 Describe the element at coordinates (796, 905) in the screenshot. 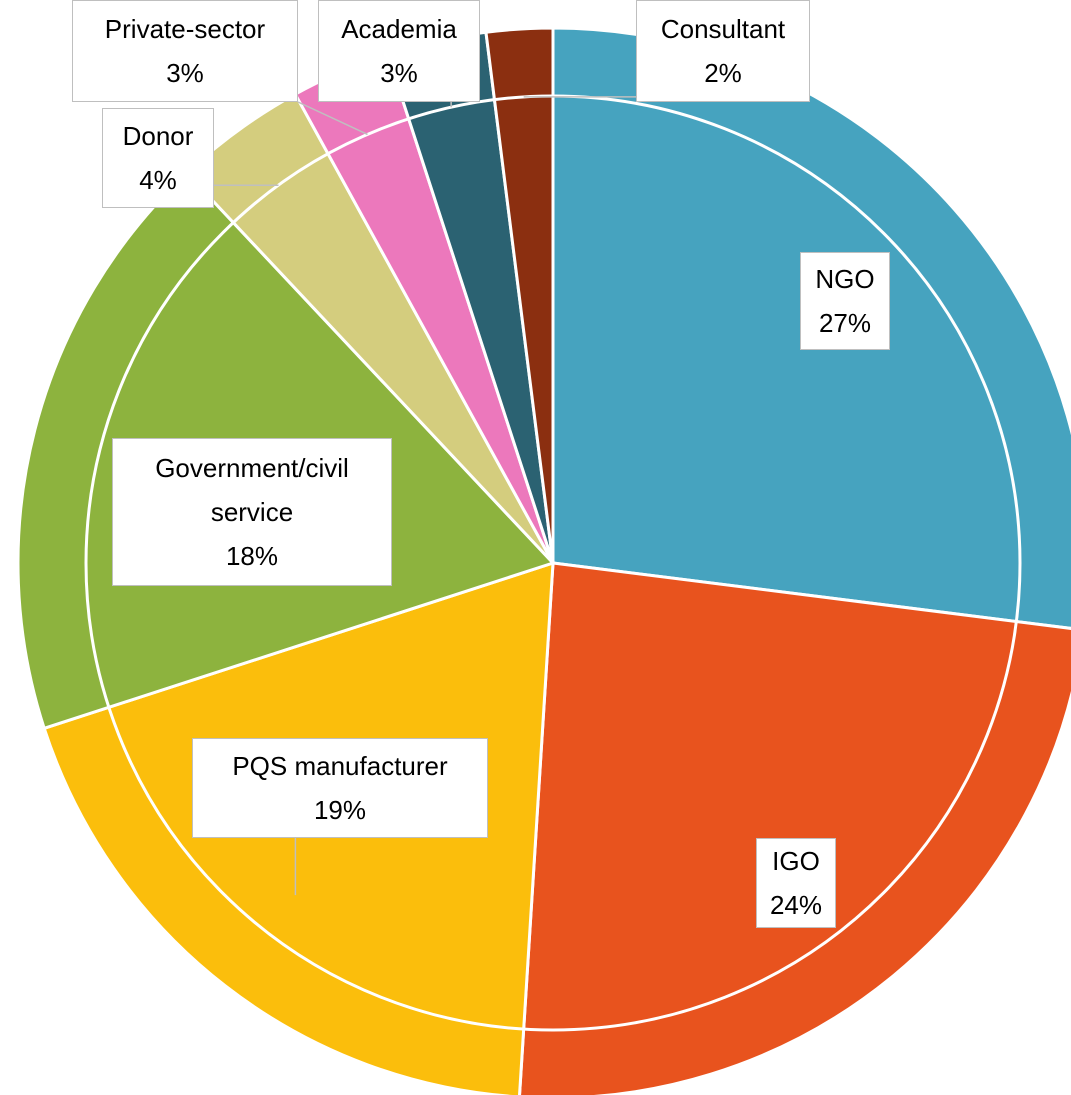

I see `label-value: 24%` at that location.